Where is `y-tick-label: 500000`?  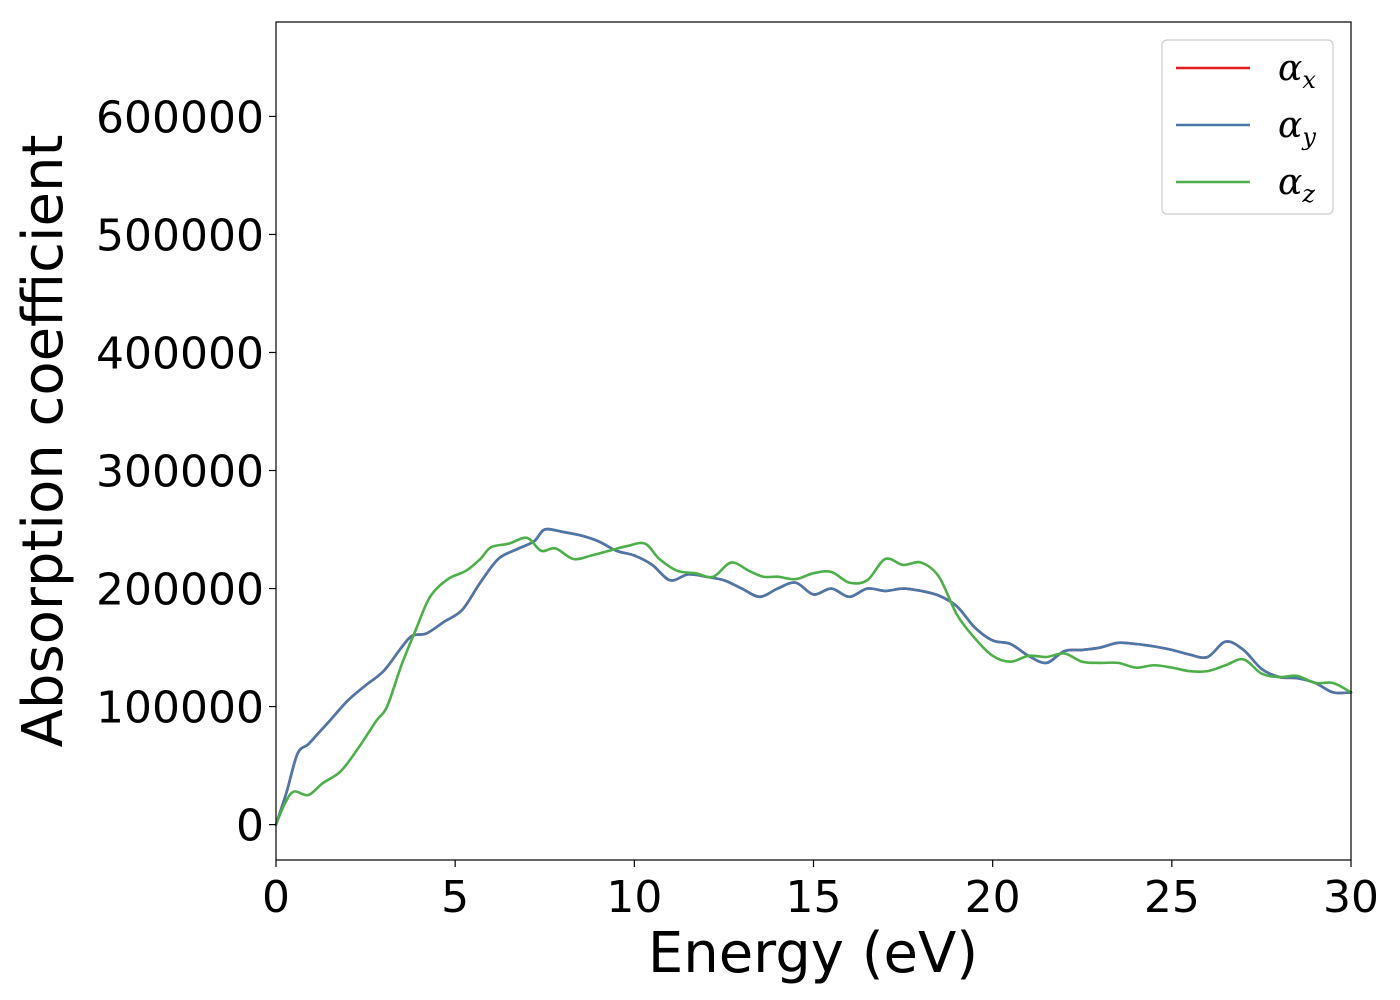 y-tick-label: 500000 is located at coordinates (180, 235).